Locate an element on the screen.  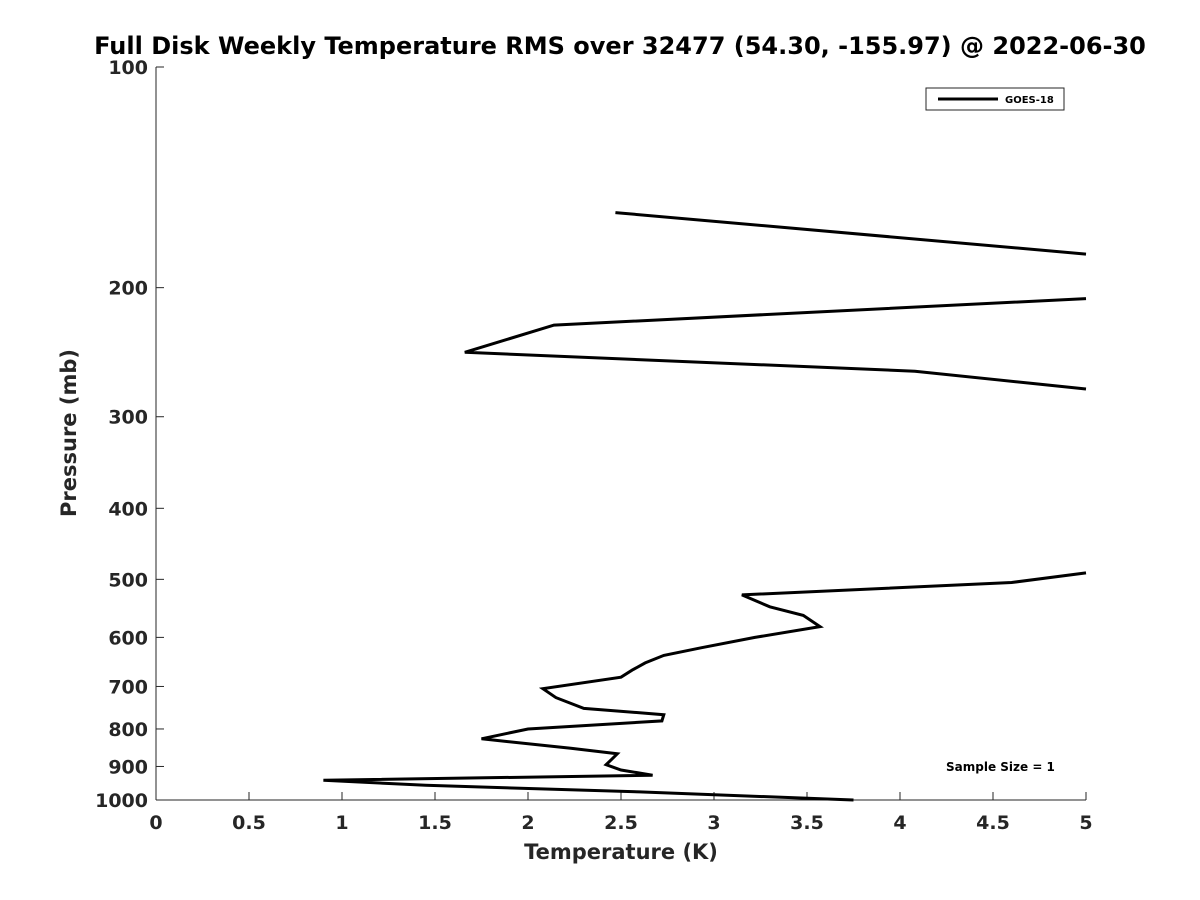
y-tick-label: 1000 is located at coordinates (121, 801).